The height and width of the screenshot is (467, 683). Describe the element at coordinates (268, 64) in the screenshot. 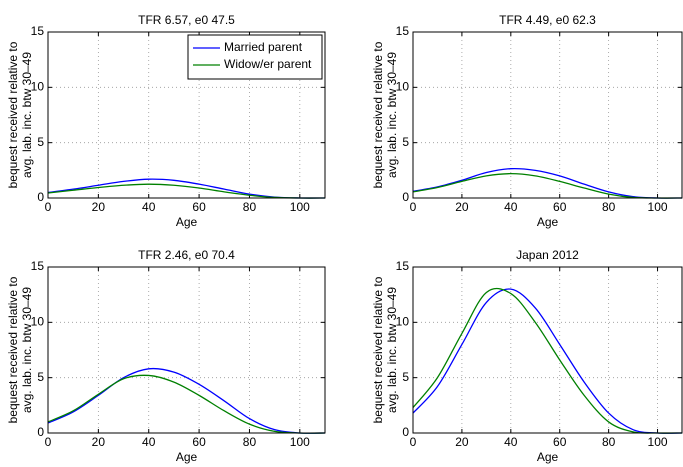

I see `legend-label: Widow/er parent` at that location.